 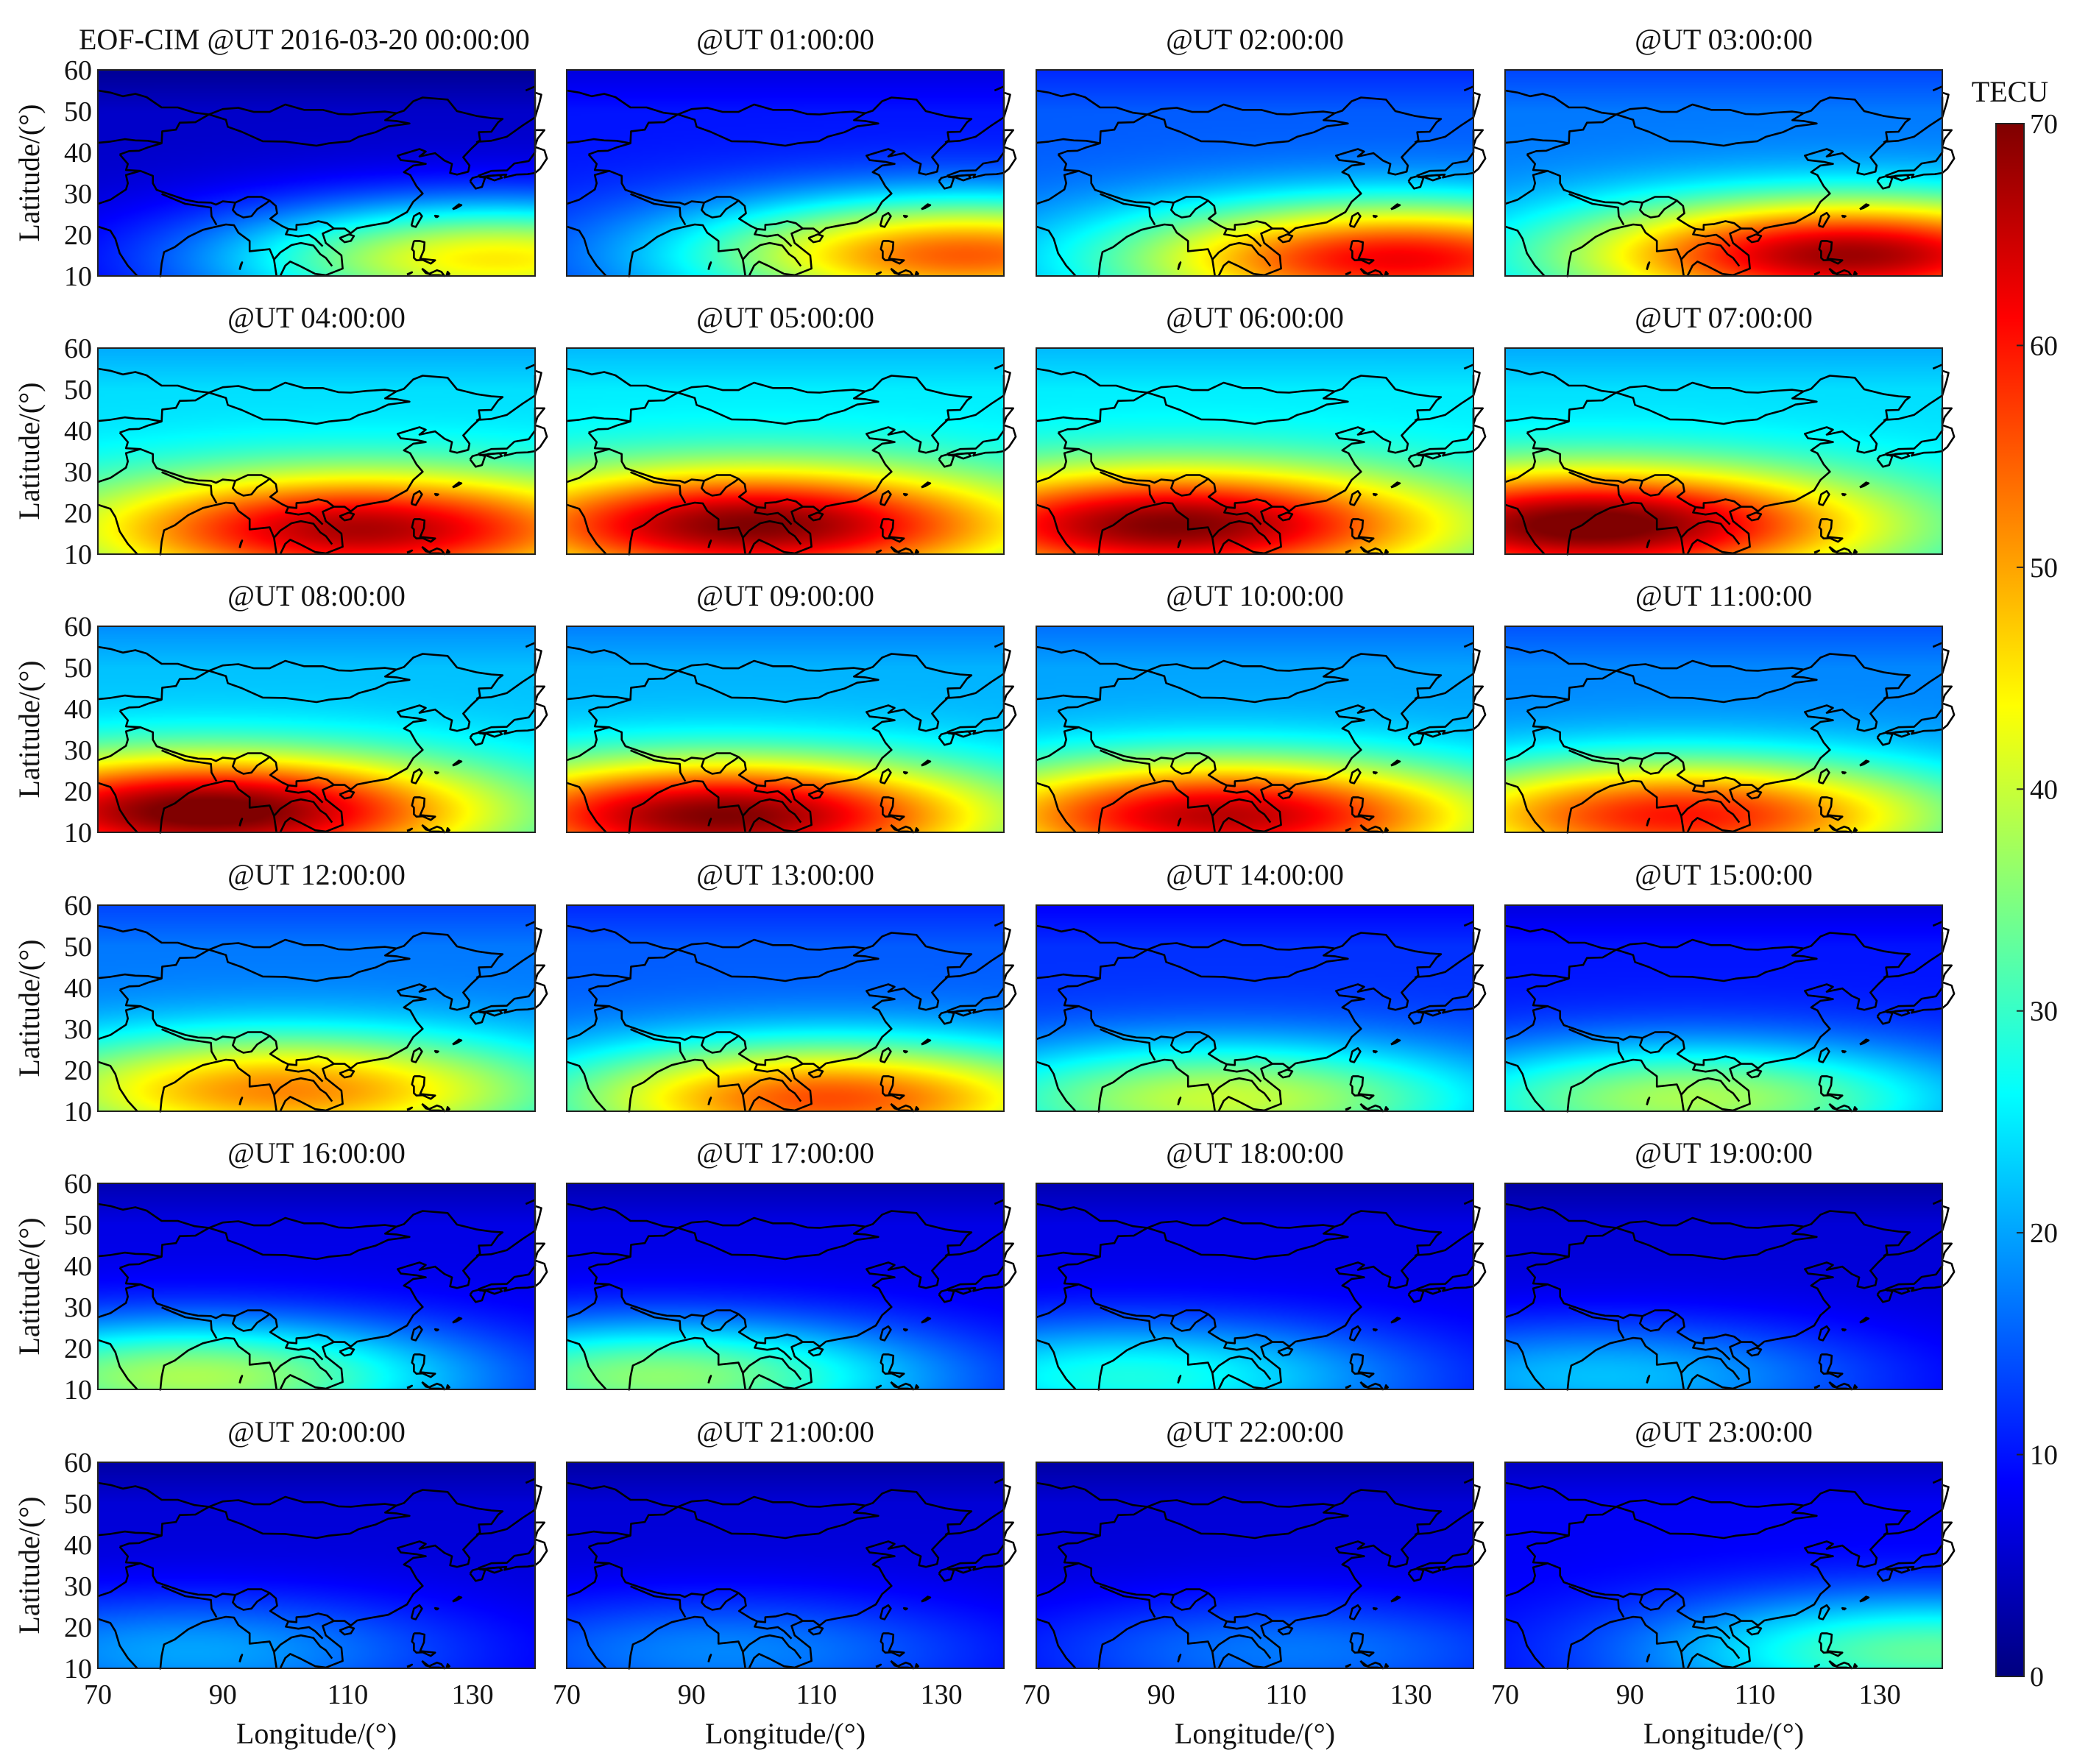 What do you see at coordinates (1255, 317) in the screenshot?
I see `panel-title: @UT 06:00:00` at bounding box center [1255, 317].